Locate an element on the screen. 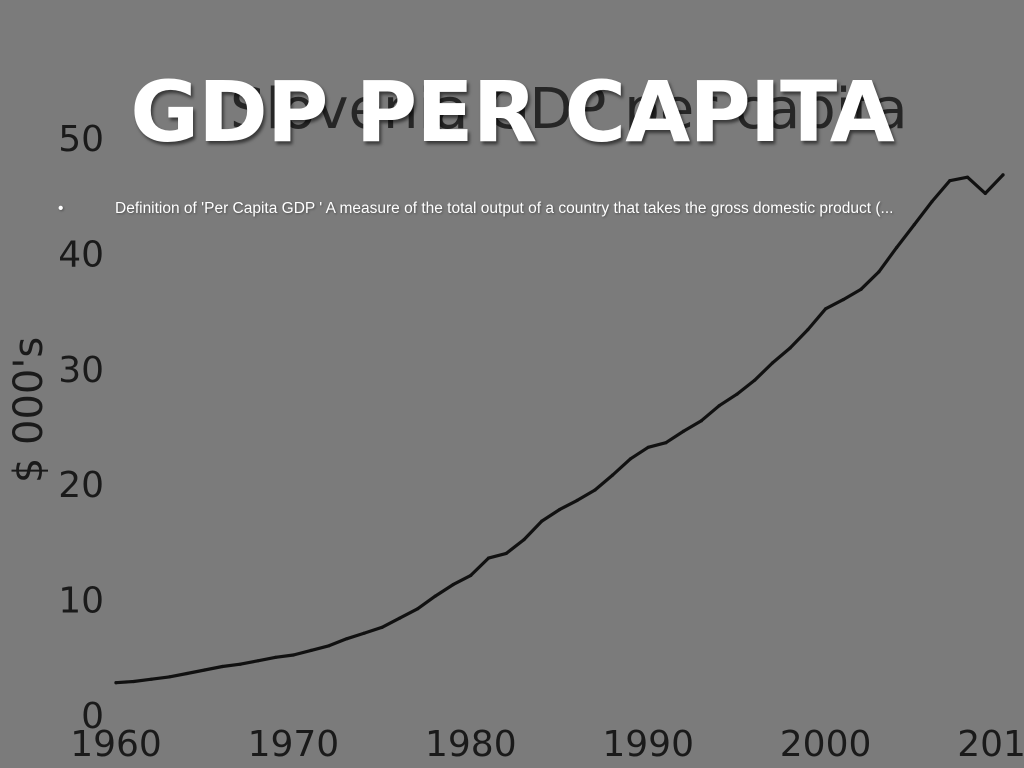 The height and width of the screenshot is (768, 1024). y-tick-label: 0 is located at coordinates (92, 716).